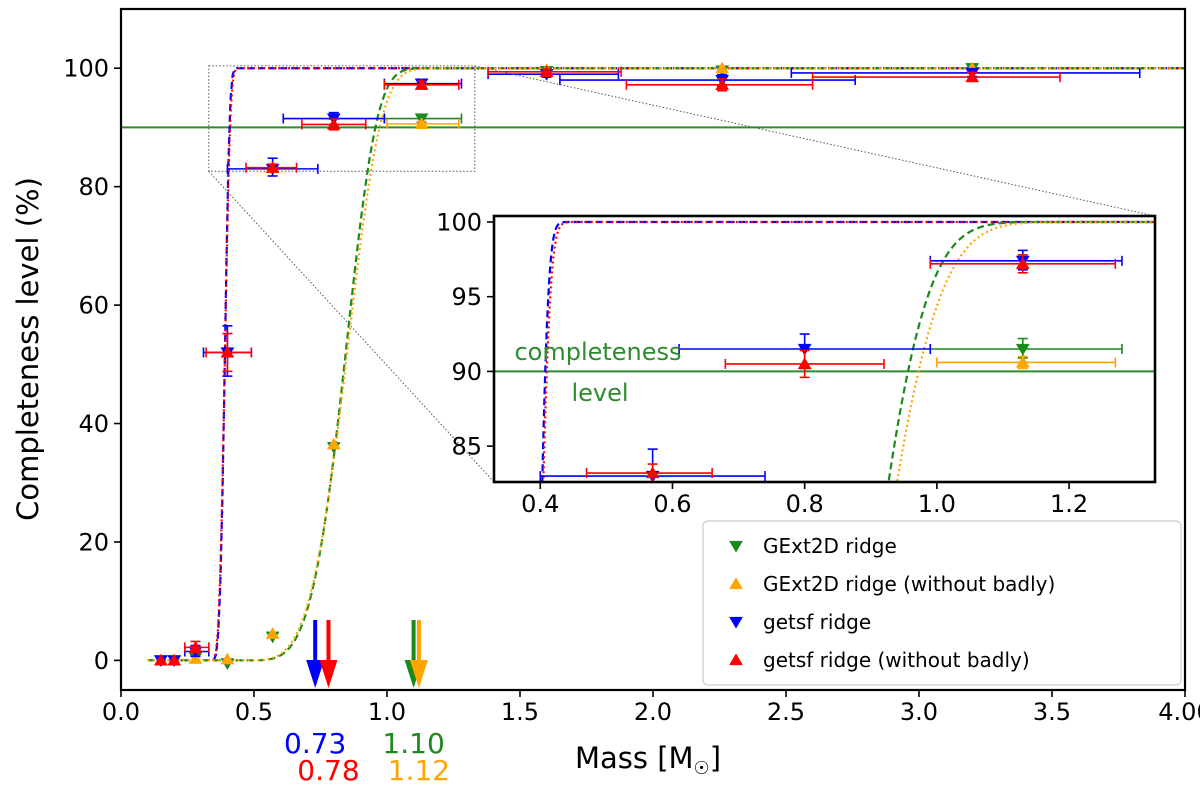 The height and width of the screenshot is (788, 1200). What do you see at coordinates (786, 712) in the screenshot?
I see `main-xtick-label-5: 2.5` at bounding box center [786, 712].